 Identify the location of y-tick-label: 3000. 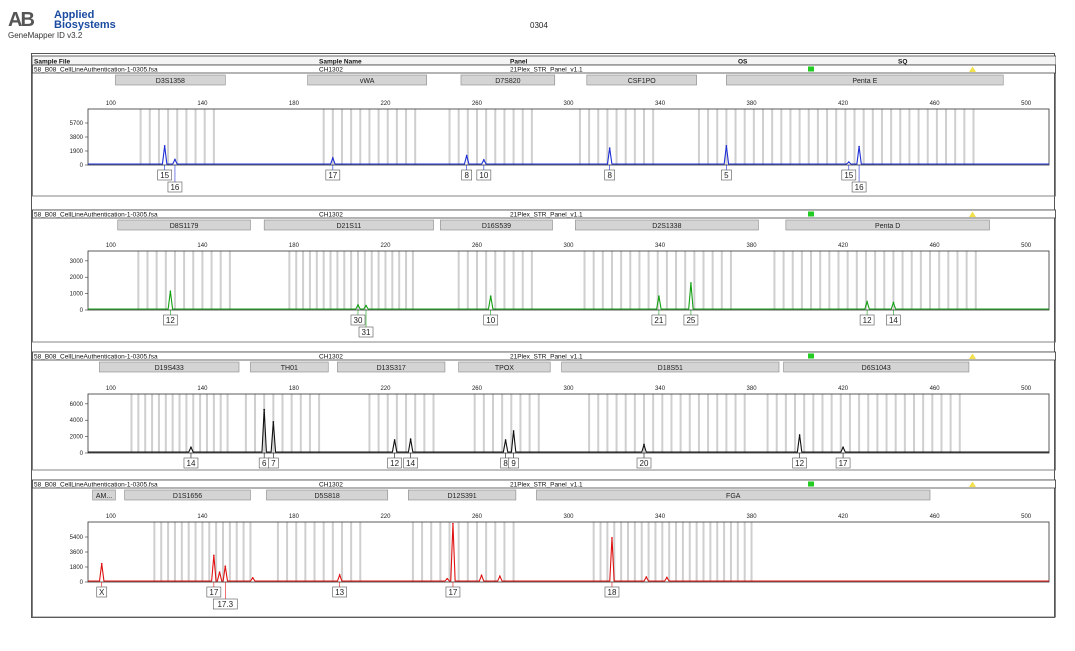
(77, 262).